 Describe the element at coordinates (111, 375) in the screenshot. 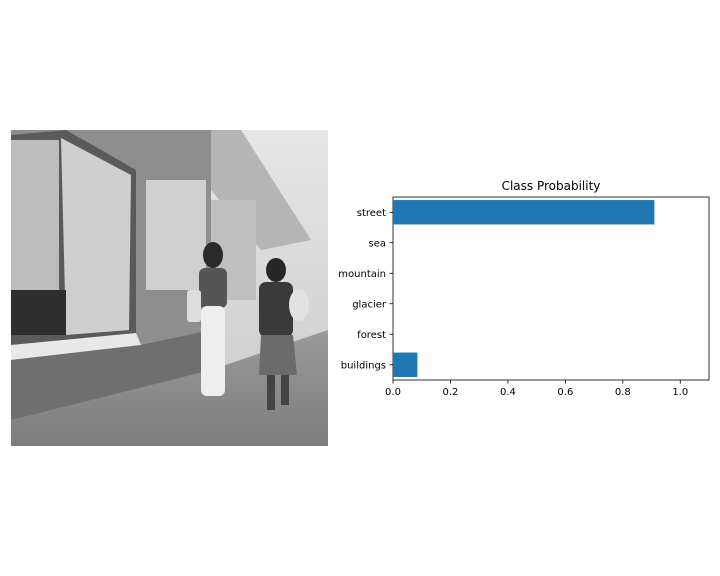

I see `lower-wall` at that location.